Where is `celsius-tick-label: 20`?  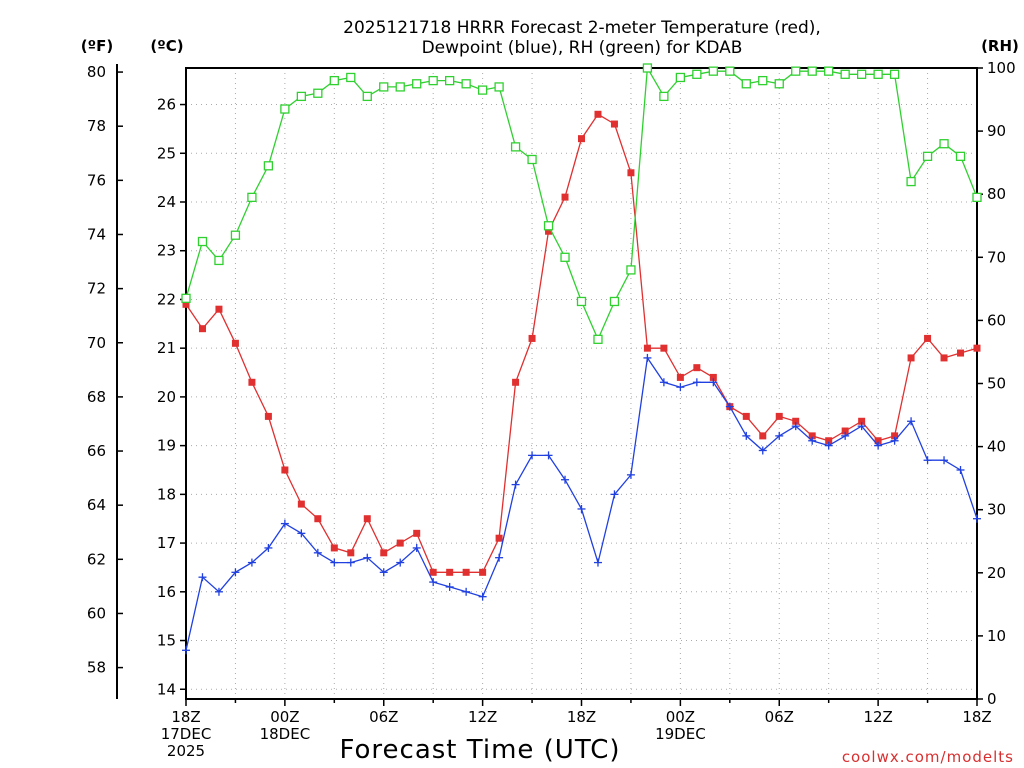 celsius-tick-label: 20 is located at coordinates (166, 397).